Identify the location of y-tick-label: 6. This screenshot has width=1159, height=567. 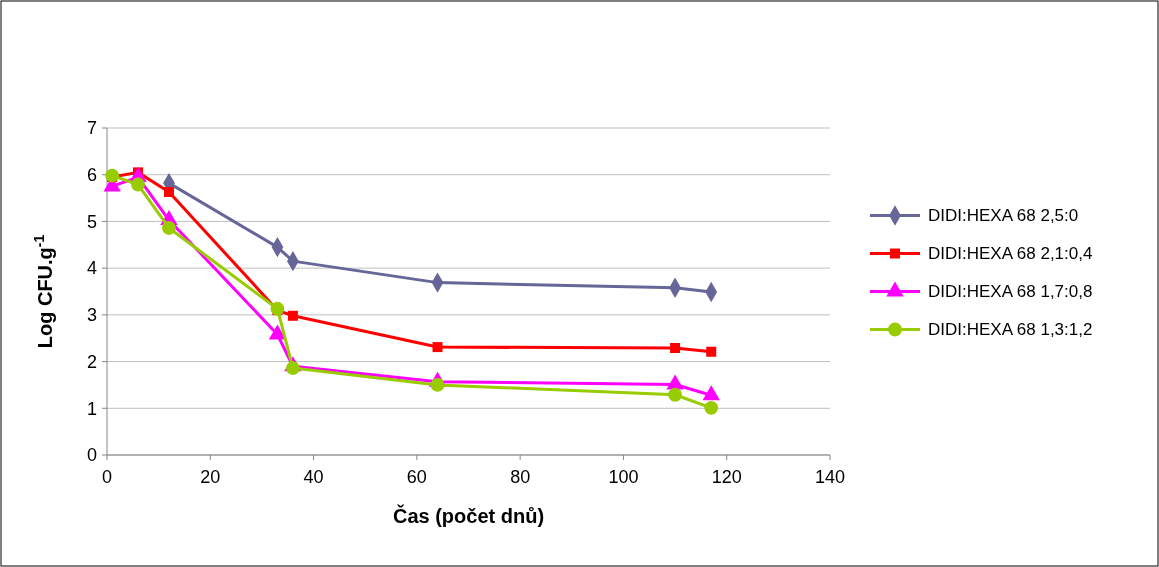
(91, 175).